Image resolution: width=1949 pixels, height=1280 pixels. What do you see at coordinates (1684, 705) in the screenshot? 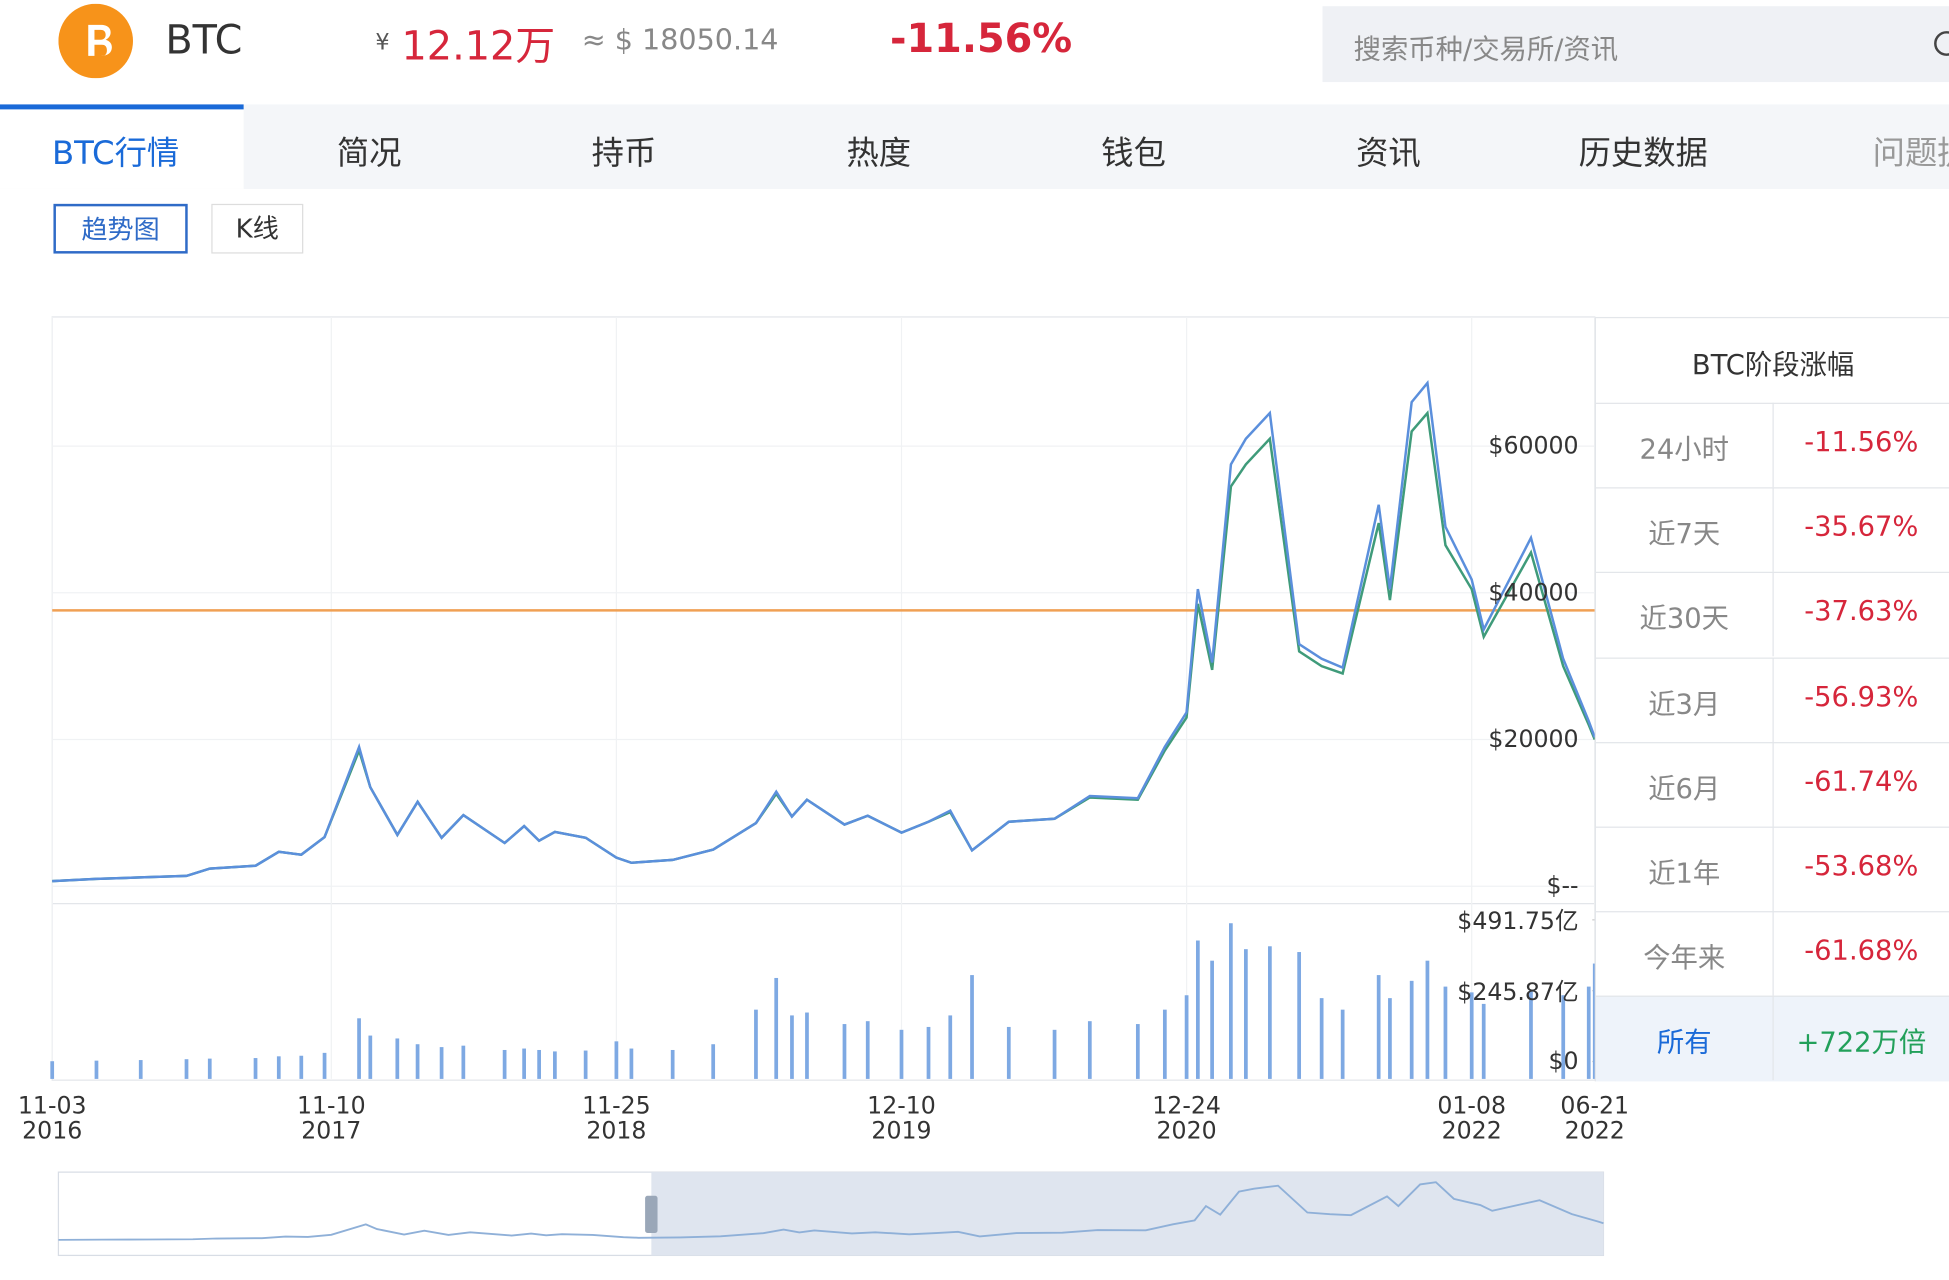
I see `period-label: 近3月` at bounding box center [1684, 705].